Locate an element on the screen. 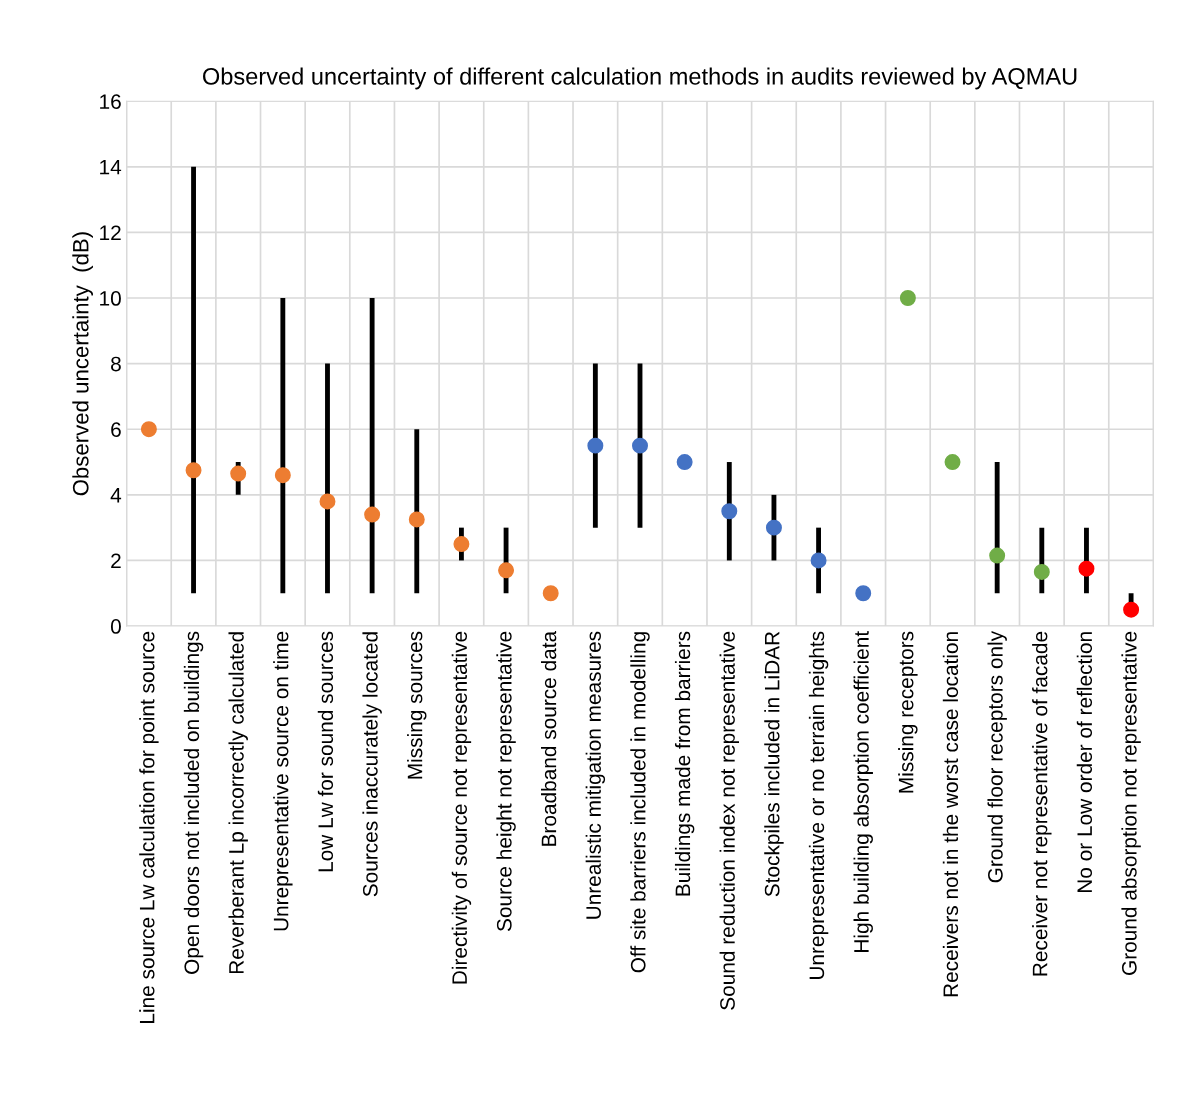 This screenshot has width=1183, height=1112. y-axis-title: Observed uncertainty (dB) is located at coordinates (82, 364).